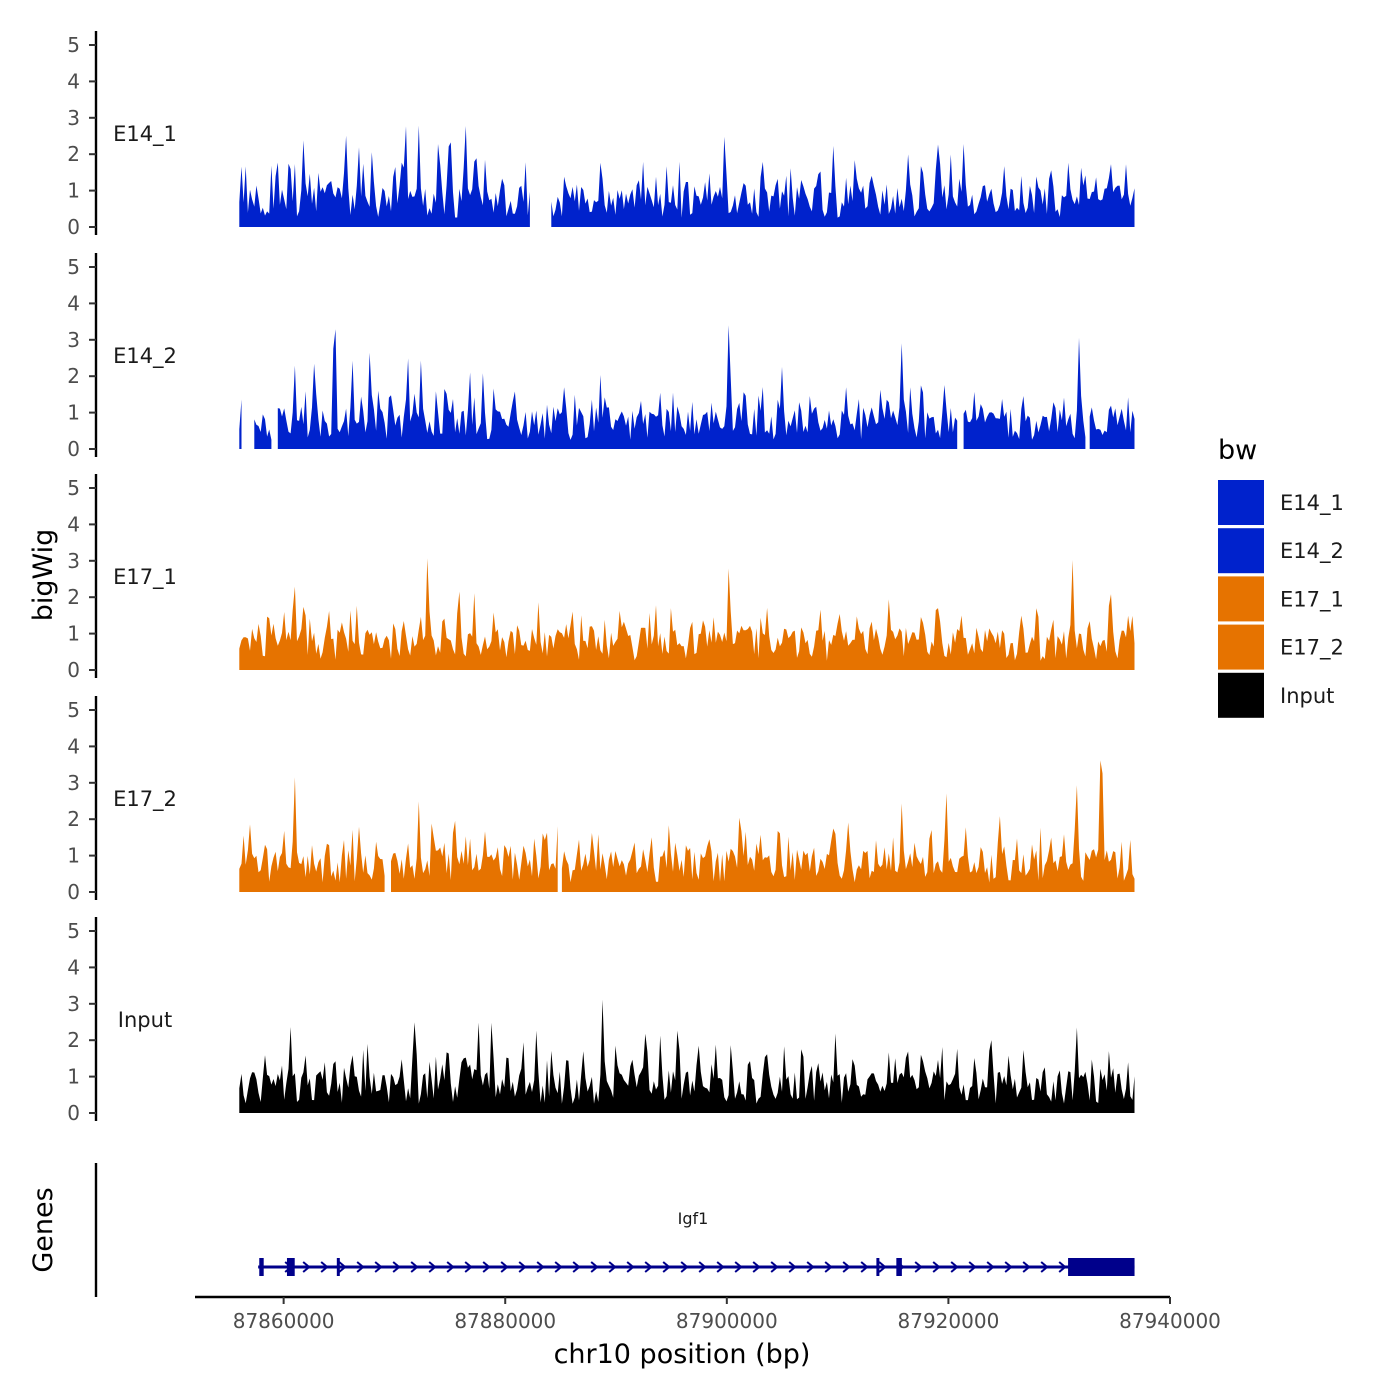 This screenshot has width=1400, height=1400. I want to click on x-tick-label: 87880000, so click(505, 1321).